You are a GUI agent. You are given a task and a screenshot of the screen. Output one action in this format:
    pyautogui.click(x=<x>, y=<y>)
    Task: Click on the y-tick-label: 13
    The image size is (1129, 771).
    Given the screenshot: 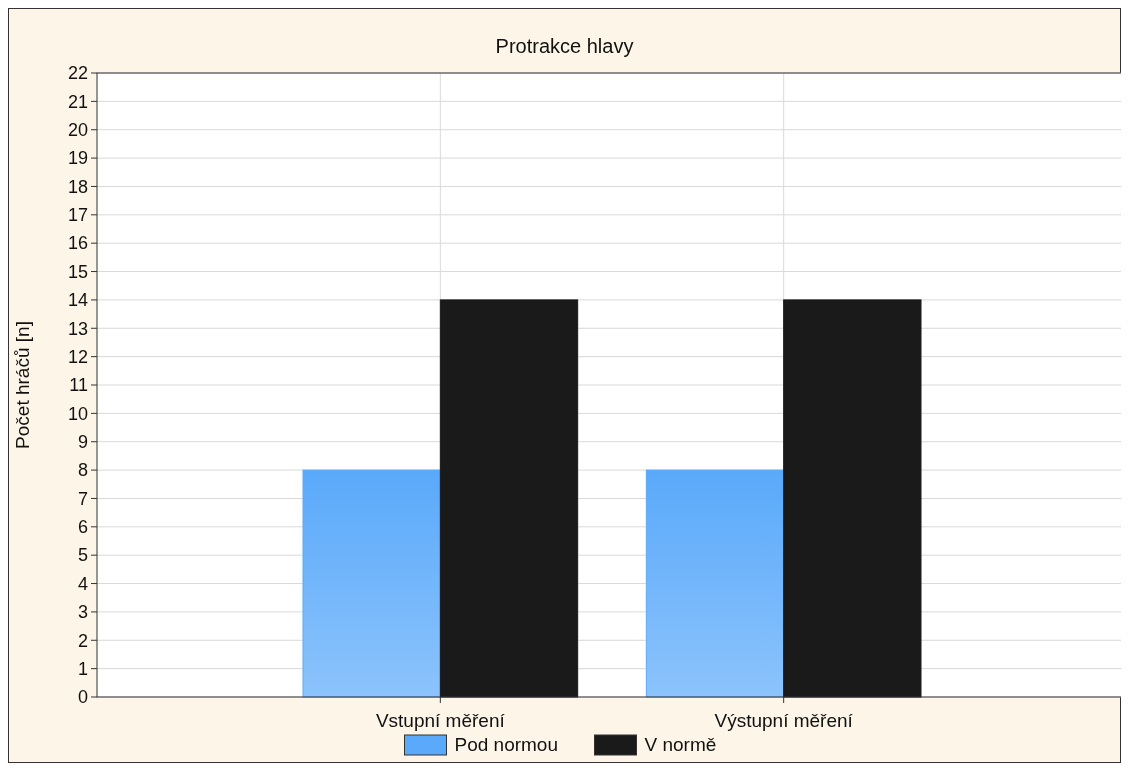 What is the action you would take?
    pyautogui.click(x=77, y=328)
    